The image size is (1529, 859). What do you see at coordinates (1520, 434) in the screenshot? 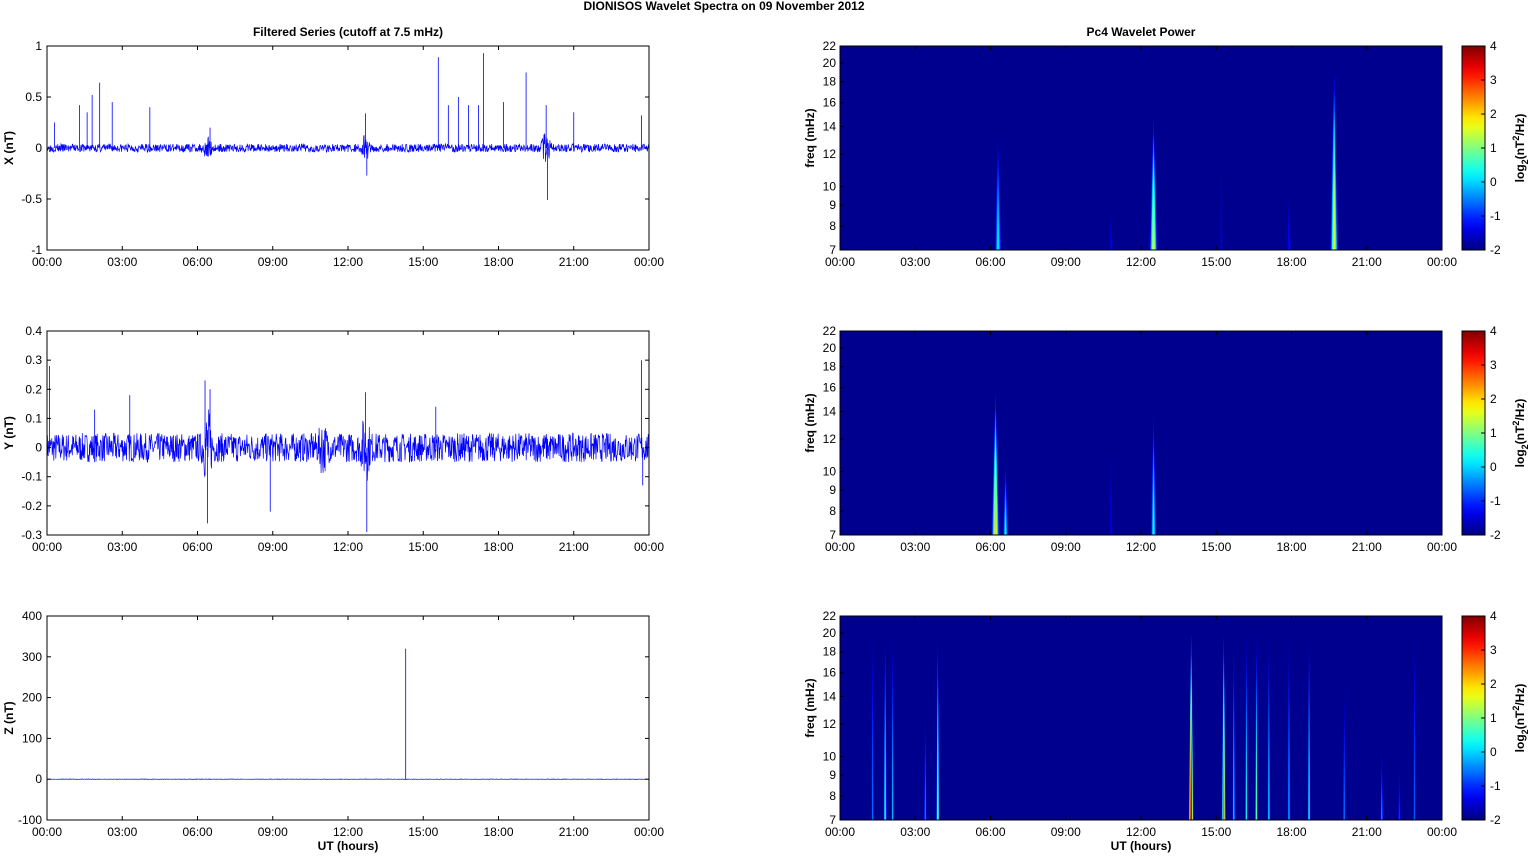
I see `colorbar-label-part: (nT` at bounding box center [1520, 434].